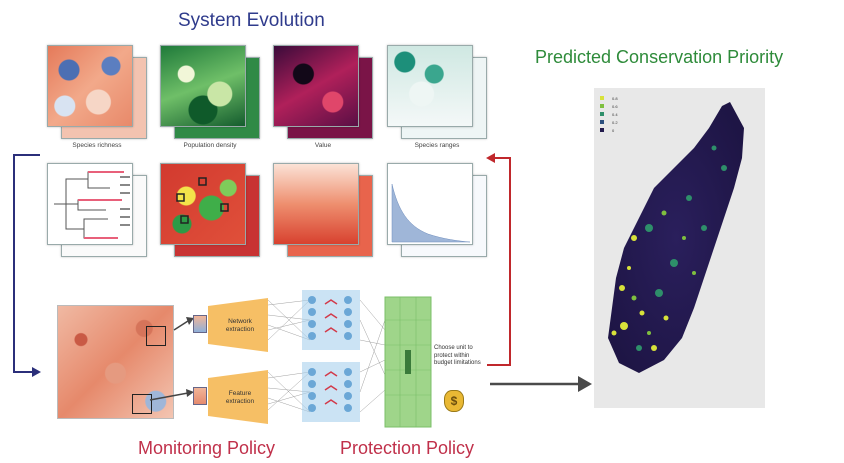 Image resolution: width=844 pixels, height=463 pixels. Describe the element at coordinates (437, 145) in the screenshot. I see `tile-label-species-ranges: Species ranges` at that location.